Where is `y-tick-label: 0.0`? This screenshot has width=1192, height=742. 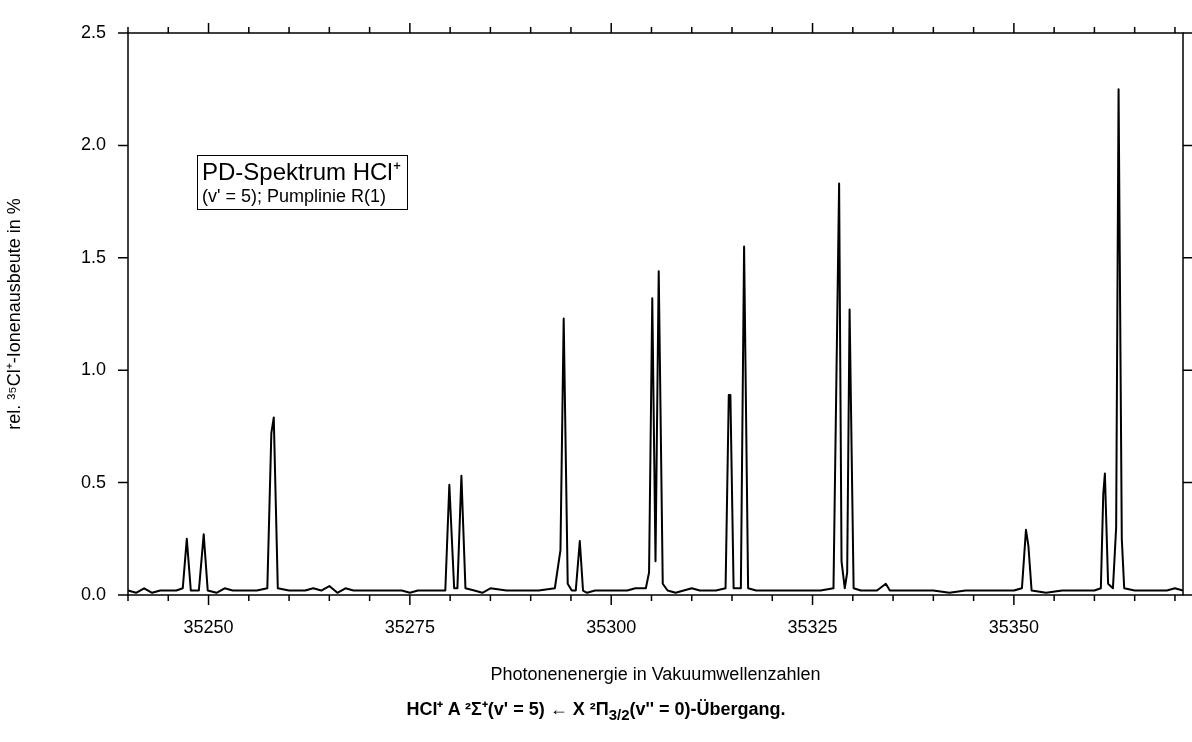
y-tick-label: 0.0 is located at coordinates (93, 593).